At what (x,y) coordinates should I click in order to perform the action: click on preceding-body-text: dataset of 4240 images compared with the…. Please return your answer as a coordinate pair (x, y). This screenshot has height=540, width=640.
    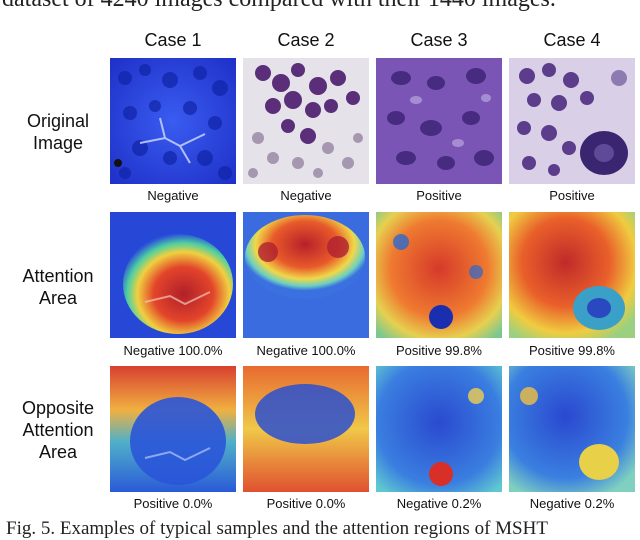
    Looking at the image, I should click on (320, 6).